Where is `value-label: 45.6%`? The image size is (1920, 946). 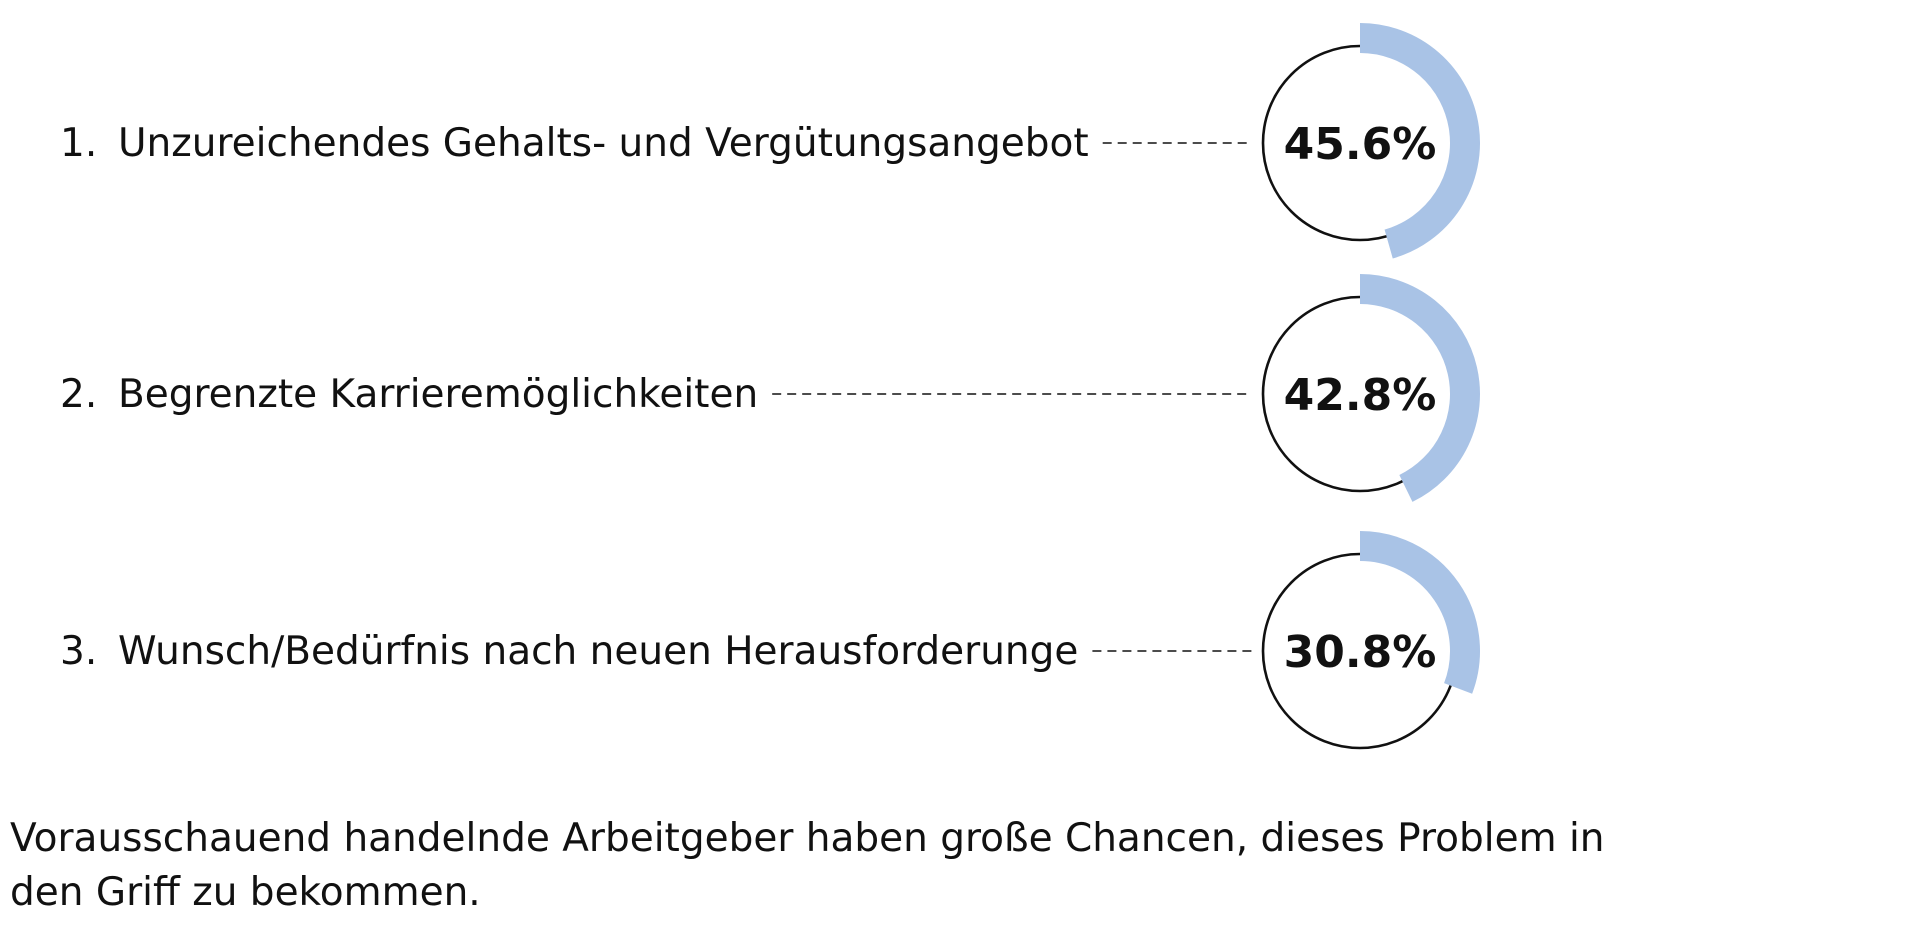 value-label: 45.6% is located at coordinates (1360, 144).